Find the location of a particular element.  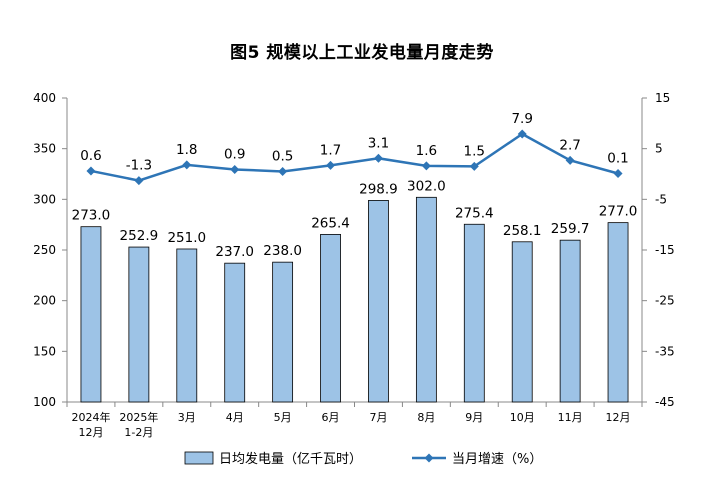

bar-value-label: 302.0 is located at coordinates (426, 186).